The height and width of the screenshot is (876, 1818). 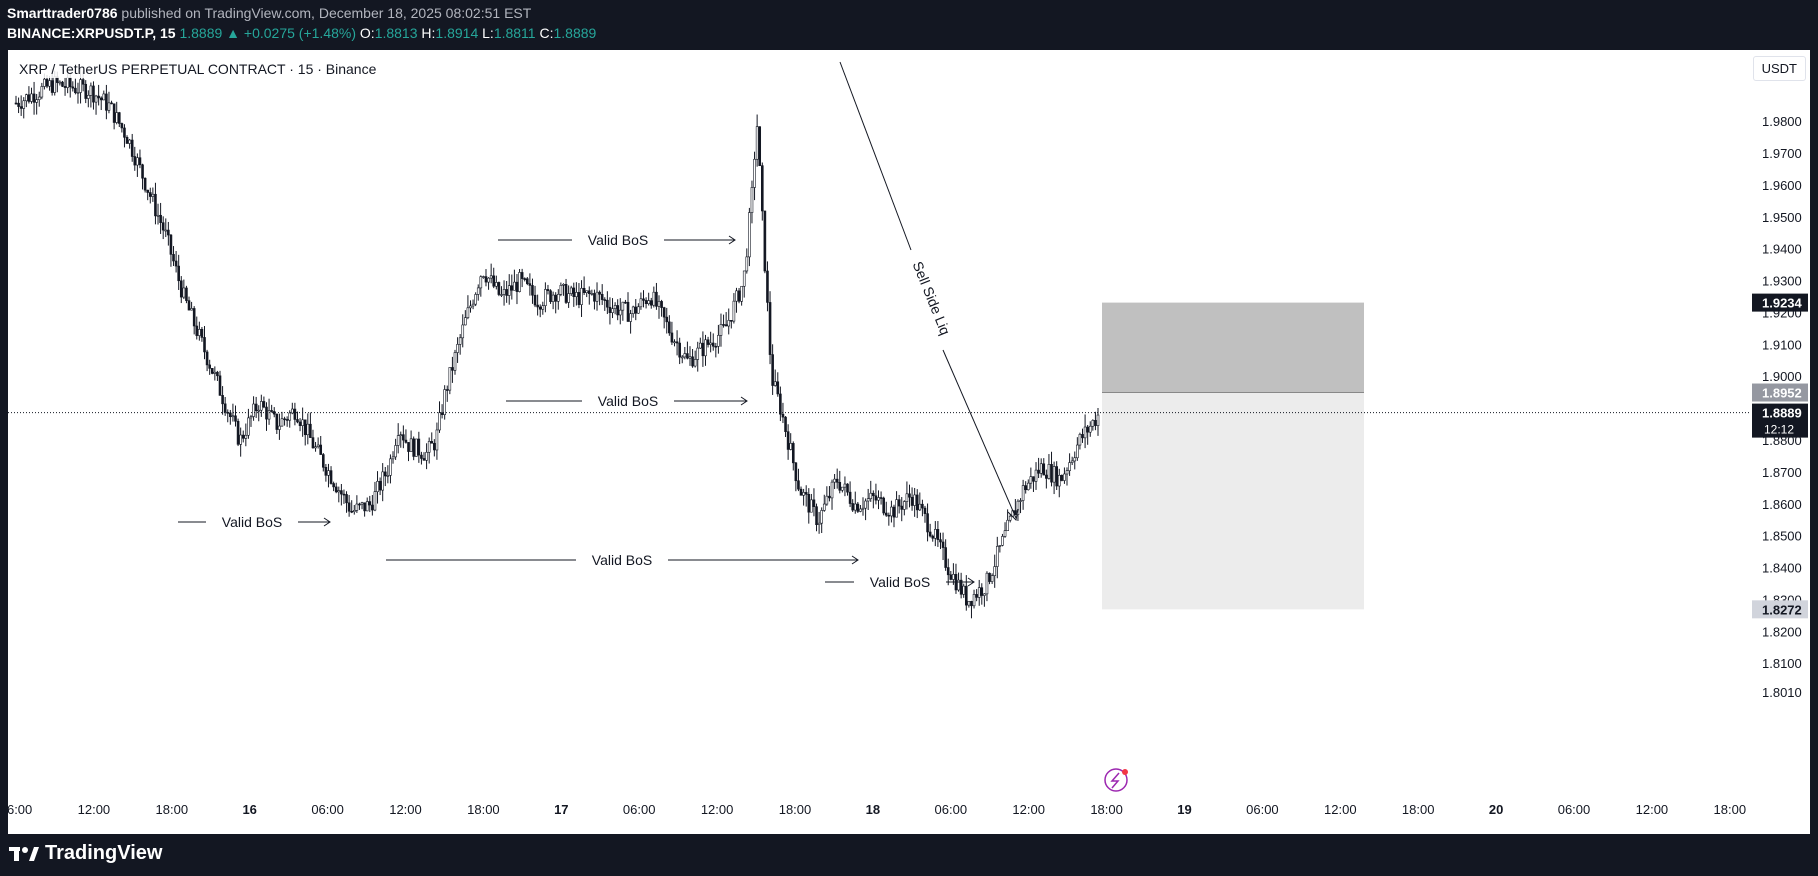 I want to click on tradingview-logo: TradingView, so click(x=85, y=853).